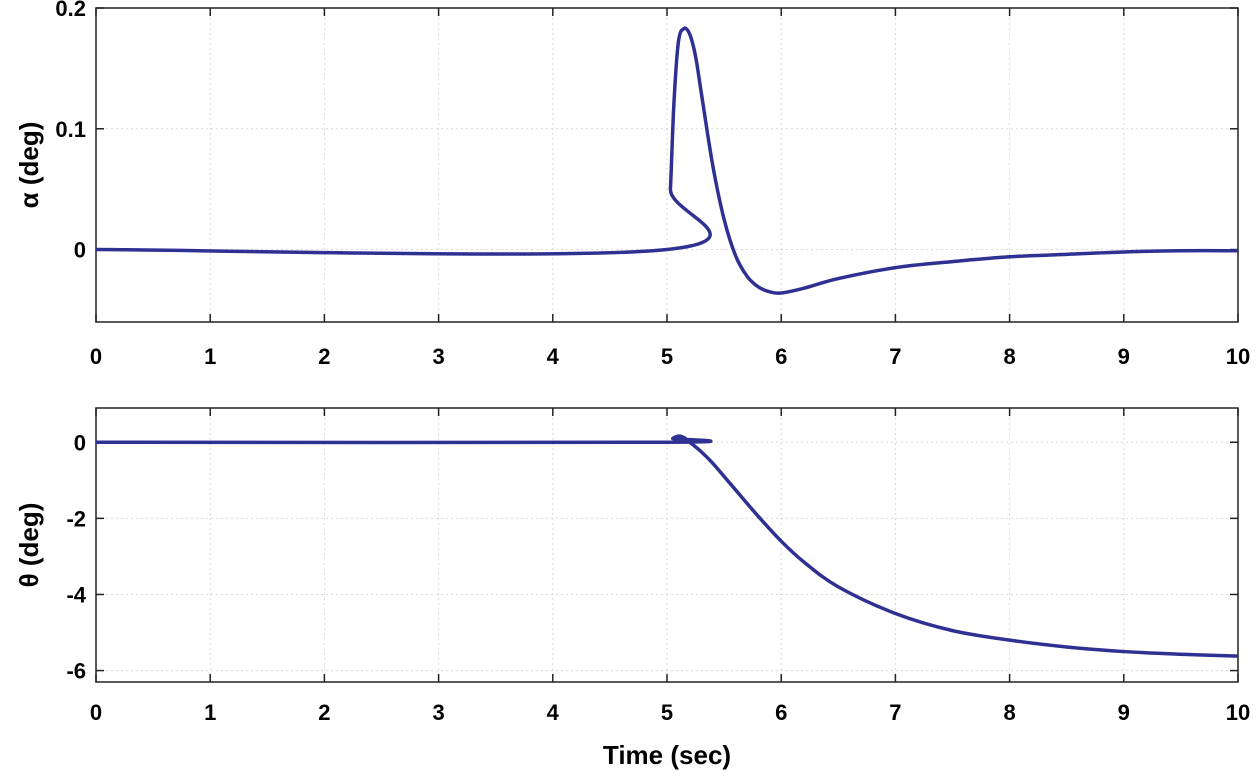 This screenshot has height=779, width=1260. What do you see at coordinates (1124, 712) in the screenshot?
I see `theta-x-tick-label: 9` at bounding box center [1124, 712].